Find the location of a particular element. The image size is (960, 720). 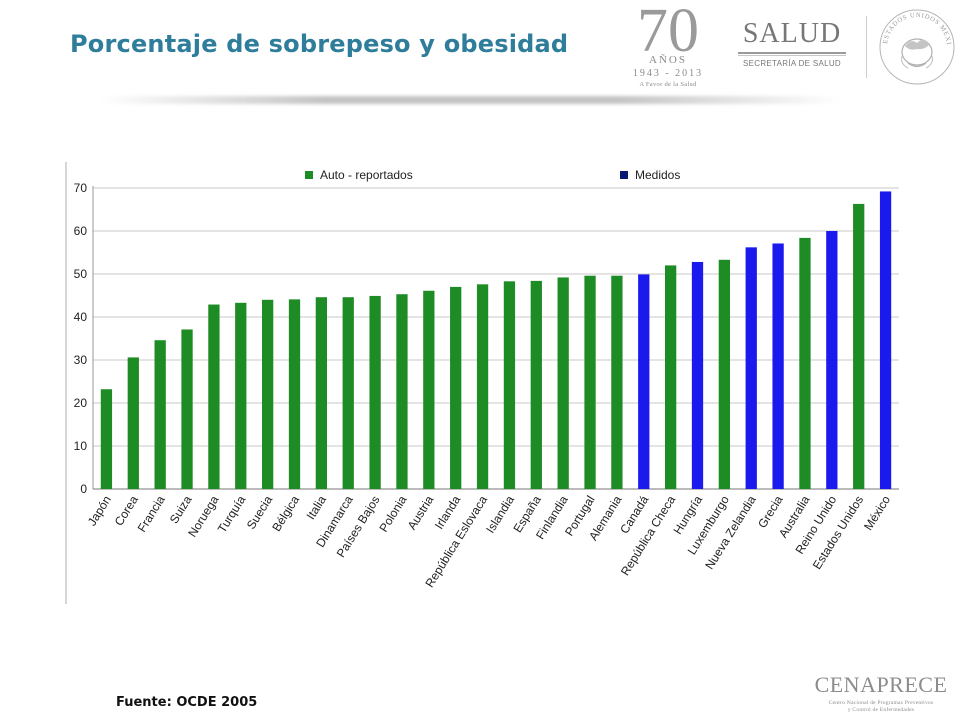

y-tick-label: 60 is located at coordinates (81, 231).